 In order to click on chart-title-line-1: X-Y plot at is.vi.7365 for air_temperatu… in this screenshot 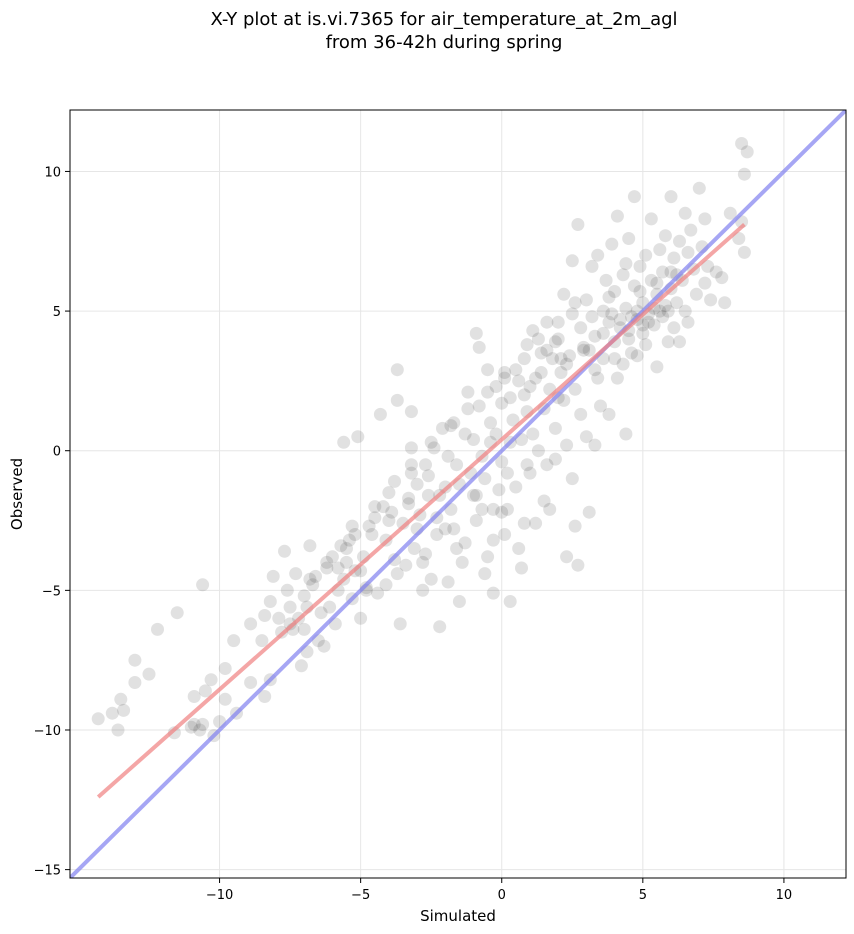, I will do `click(443, 19)`.